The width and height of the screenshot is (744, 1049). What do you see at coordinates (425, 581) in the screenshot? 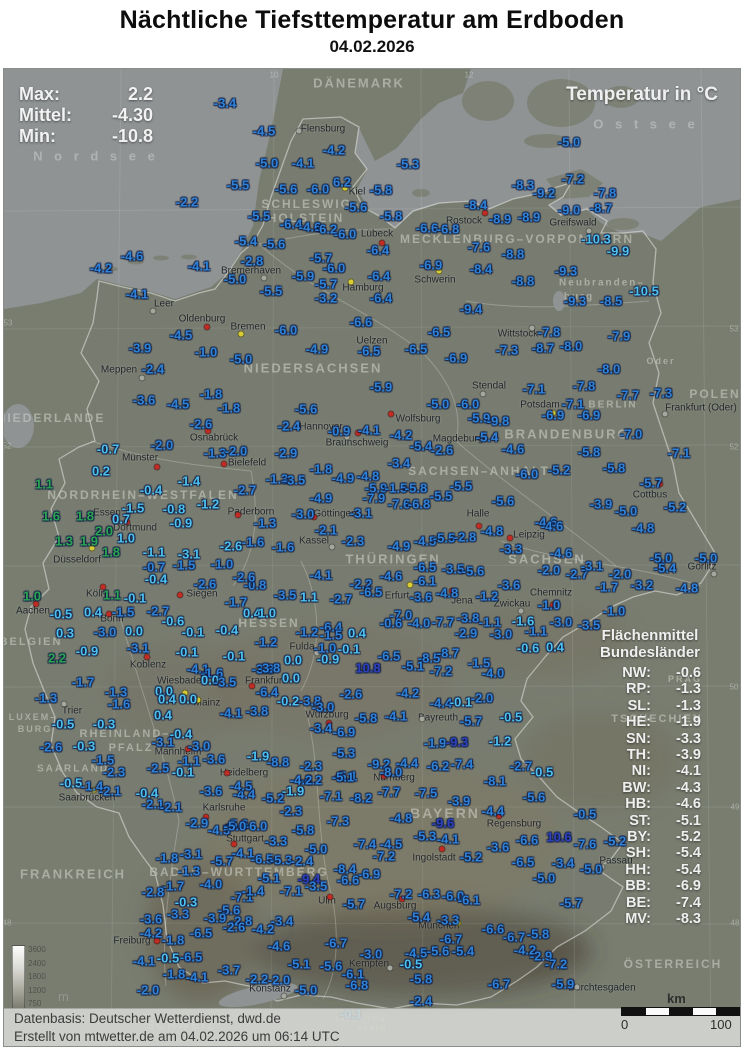
I see `temp-value: -6.1` at bounding box center [425, 581].